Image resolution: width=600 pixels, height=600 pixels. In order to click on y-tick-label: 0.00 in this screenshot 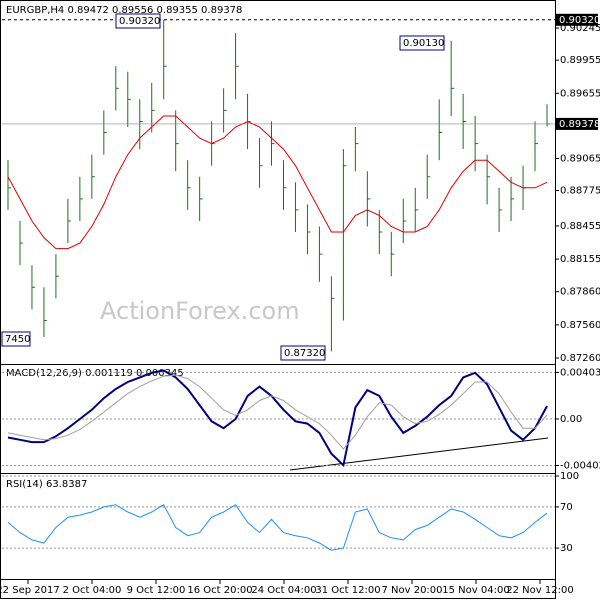, I will do `click(571, 419)`.